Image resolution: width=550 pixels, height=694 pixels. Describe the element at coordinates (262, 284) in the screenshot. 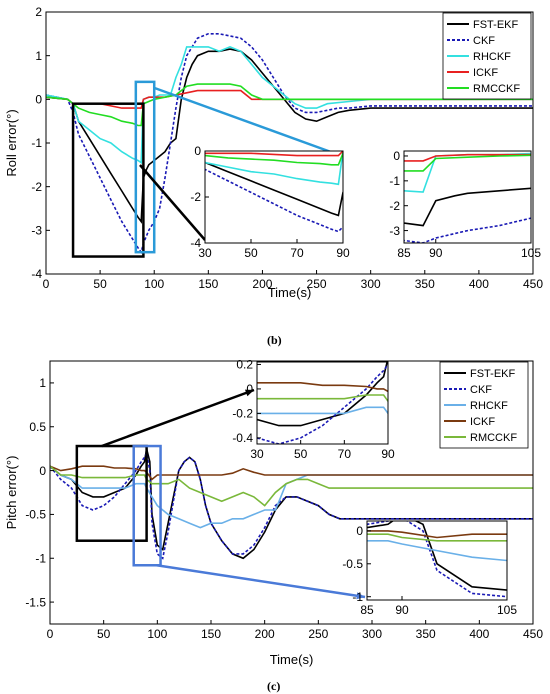

I see `roll-xtick-label: 200` at that location.